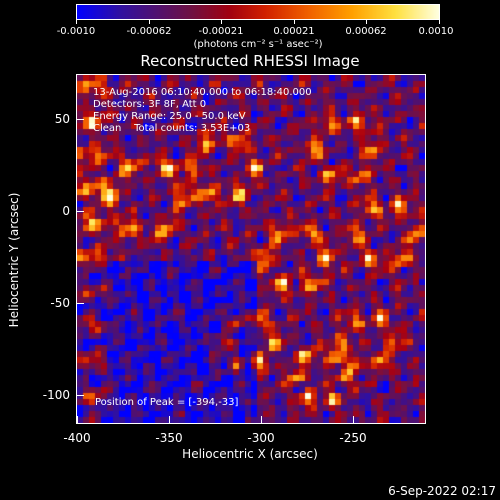 The width and height of the screenshot is (500, 500). I want to click on colorbar, so click(258, 12).